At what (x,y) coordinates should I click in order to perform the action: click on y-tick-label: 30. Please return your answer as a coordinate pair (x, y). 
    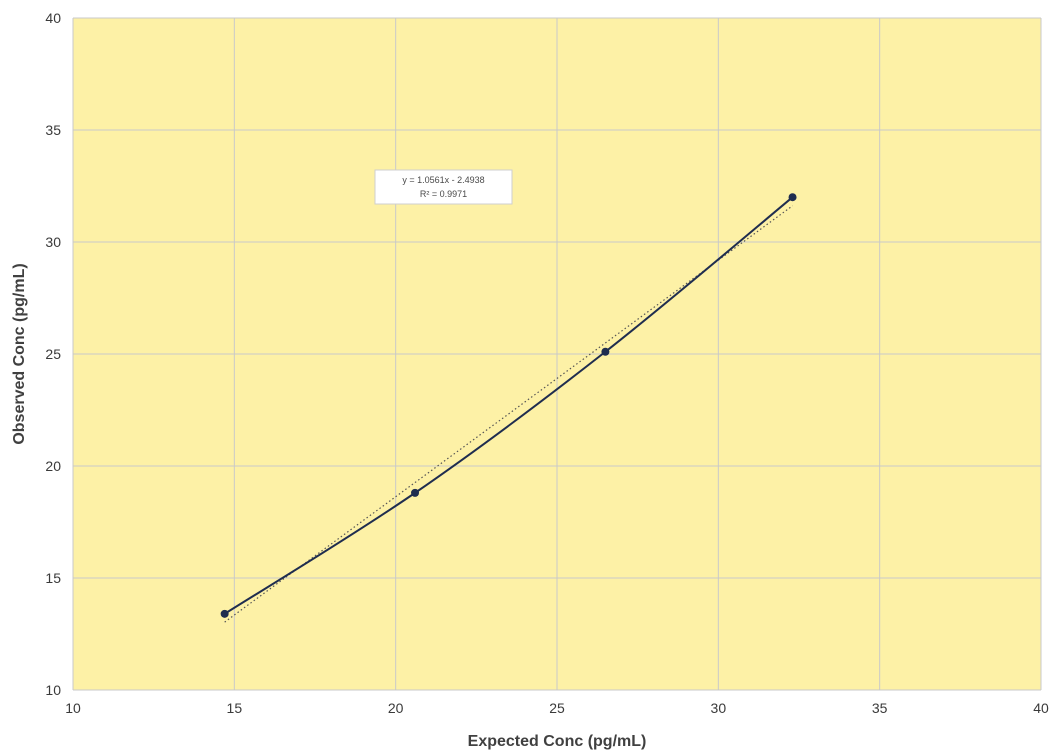
    Looking at the image, I should click on (53, 242).